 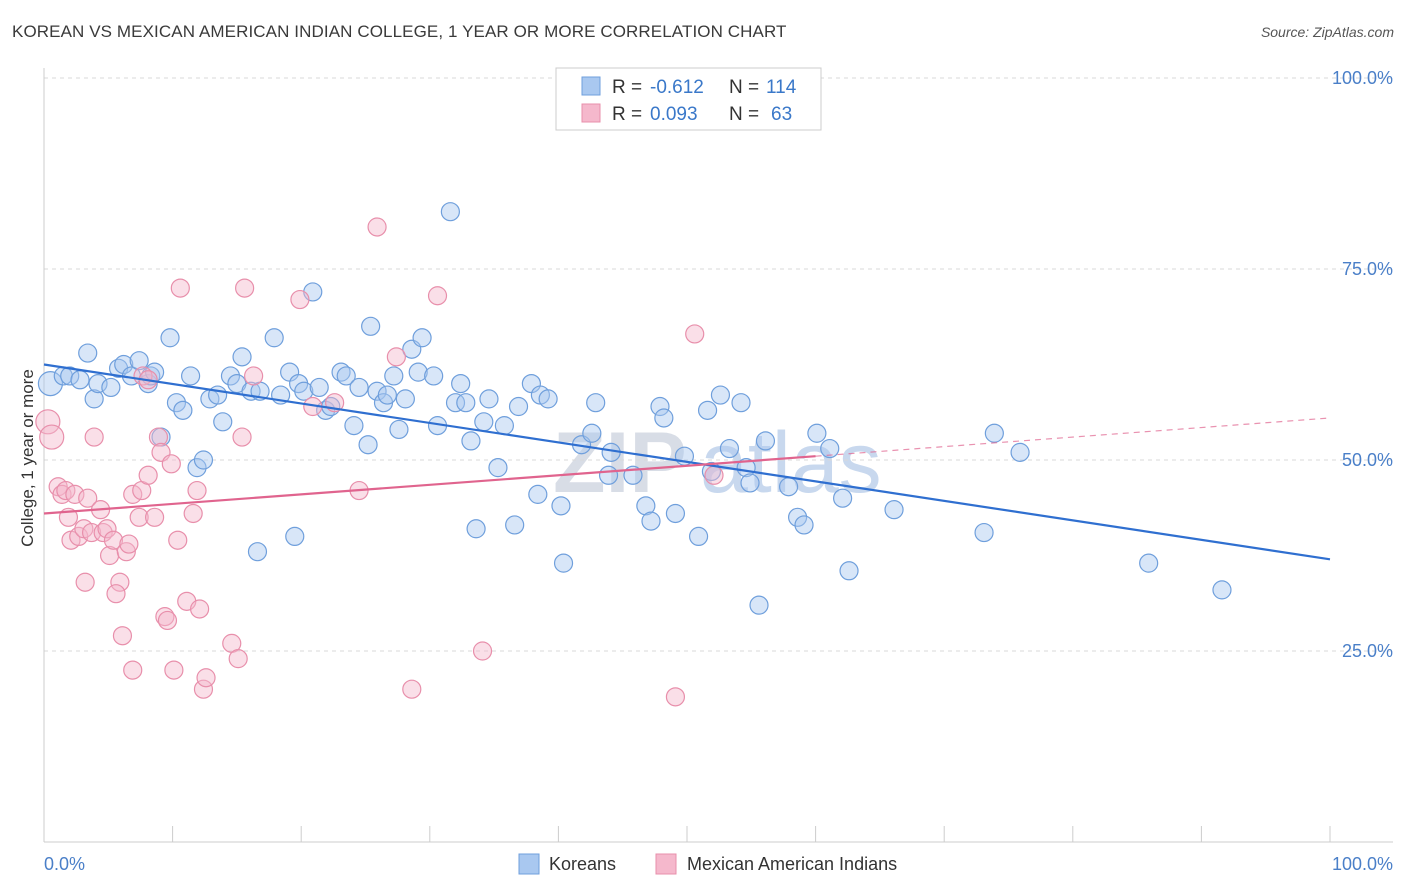 I want to click on legend-n-label-1: N =, so click(x=744, y=87).